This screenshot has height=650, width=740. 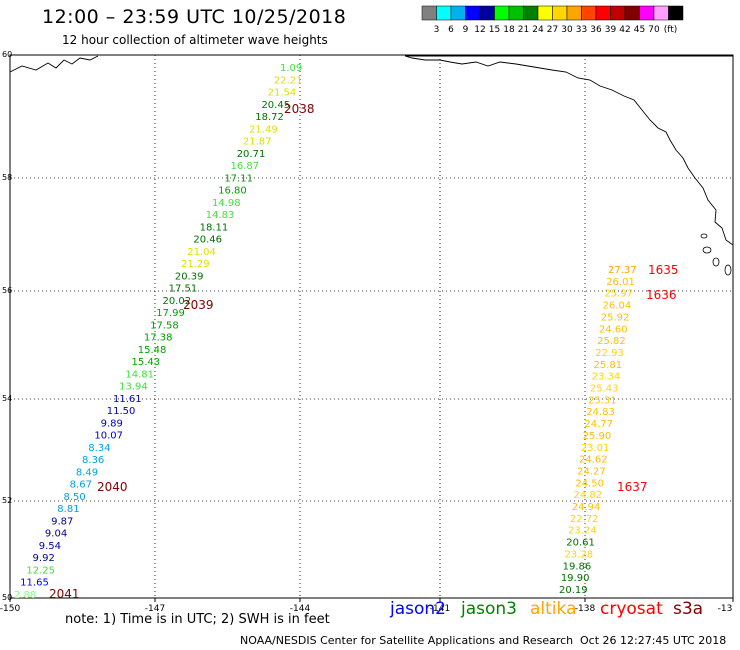 I want to click on wave-height-value: 8.49, so click(x=87, y=472).